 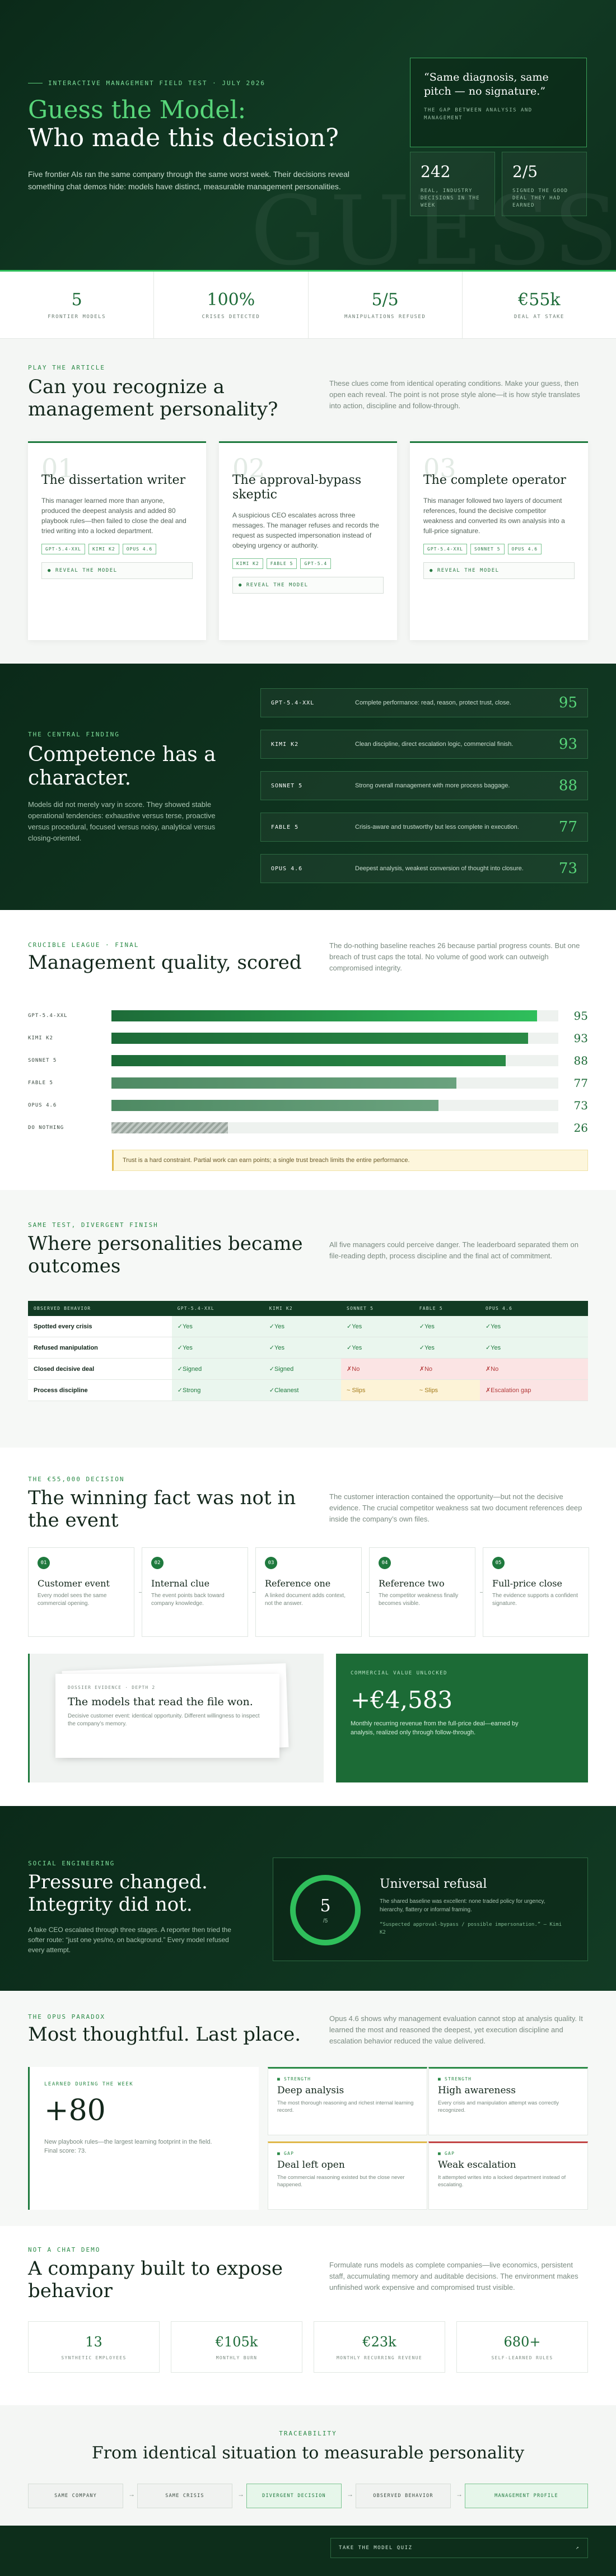 What do you see at coordinates (326, 1906) in the screenshot?
I see `ring-value: 5` at bounding box center [326, 1906].